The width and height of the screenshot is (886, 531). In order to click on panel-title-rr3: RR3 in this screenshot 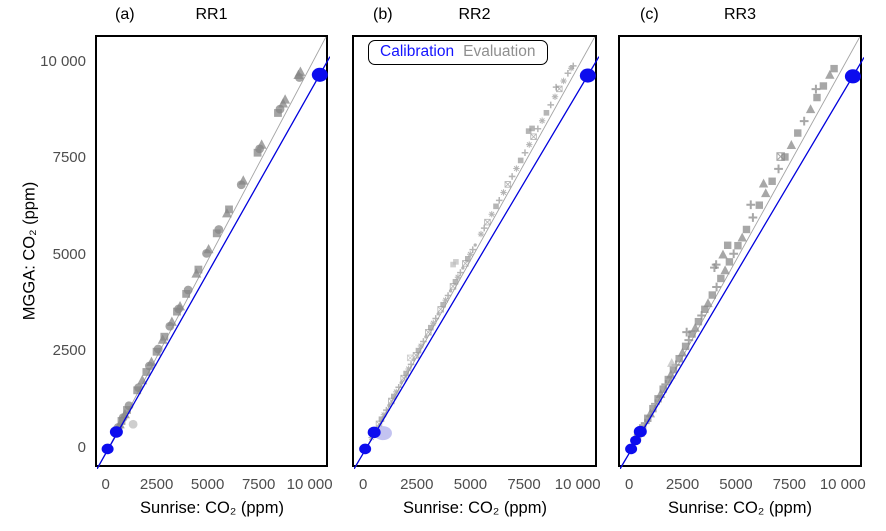, I will do `click(739, 14)`.